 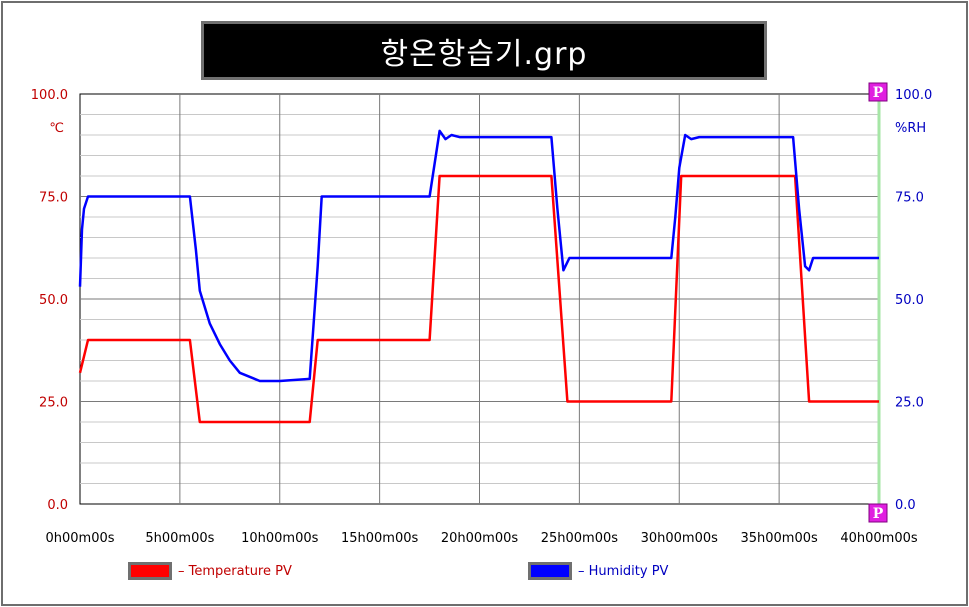 I want to click on legend-temperature-label: Temperature PV, so click(x=235, y=571).